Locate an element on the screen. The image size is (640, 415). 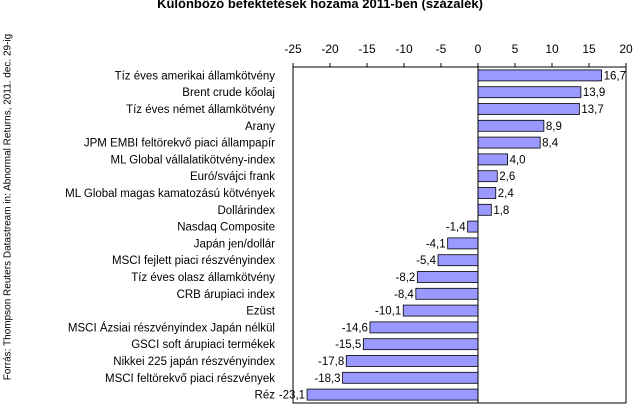
x-tick-label: 5 is located at coordinates (515, 49).